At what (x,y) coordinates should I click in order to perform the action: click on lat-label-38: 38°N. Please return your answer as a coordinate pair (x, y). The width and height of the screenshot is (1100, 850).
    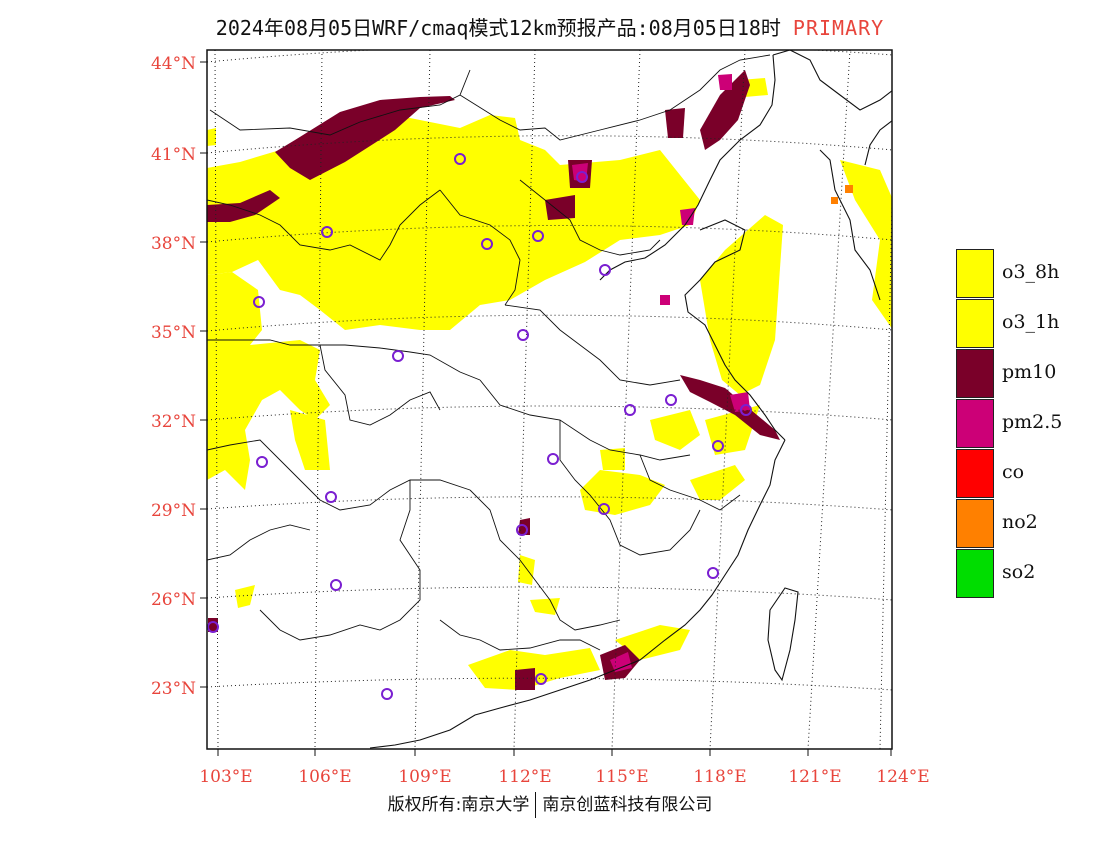
    Looking at the image, I should click on (173, 244).